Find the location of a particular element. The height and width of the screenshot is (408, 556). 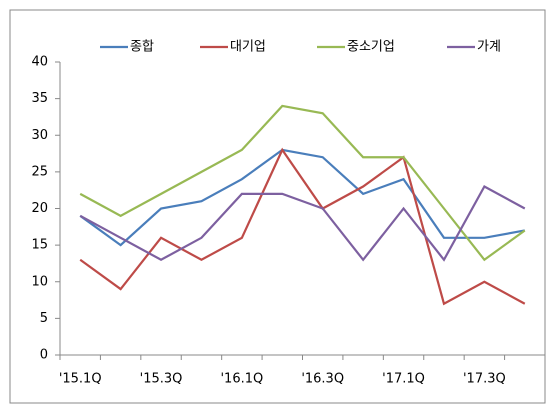

legend-label: 대기업 is located at coordinates (248, 47).